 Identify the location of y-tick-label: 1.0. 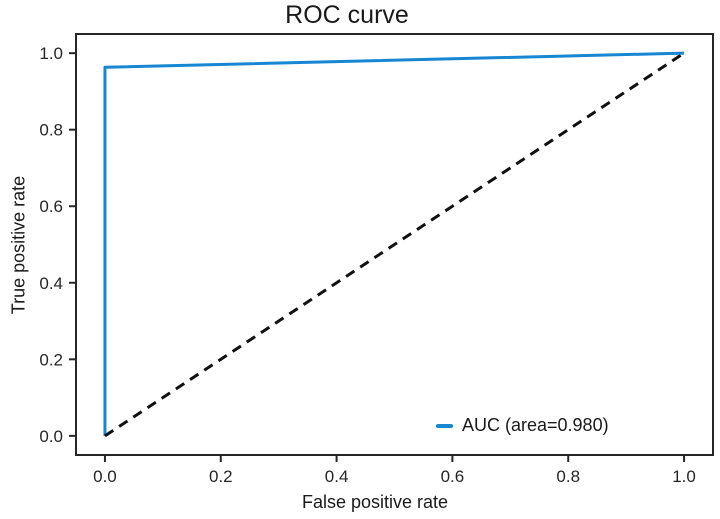
(51, 53).